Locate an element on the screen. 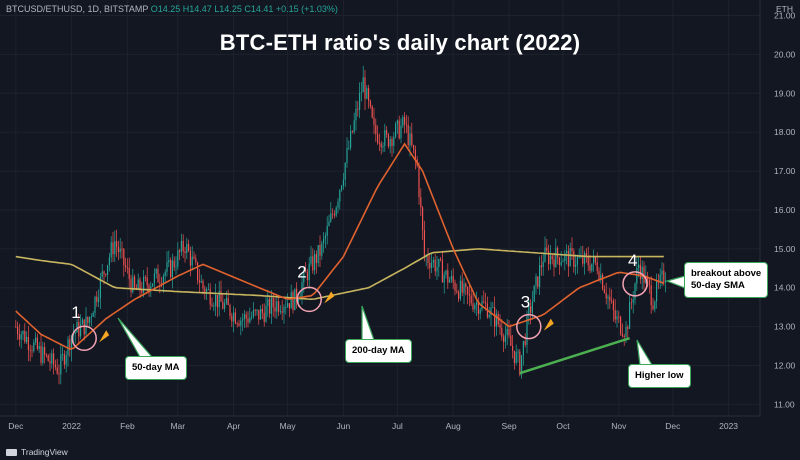  symbol-label: BTCUSD/ETHUSD, 1D, BITSTAMP is located at coordinates (77, 9).